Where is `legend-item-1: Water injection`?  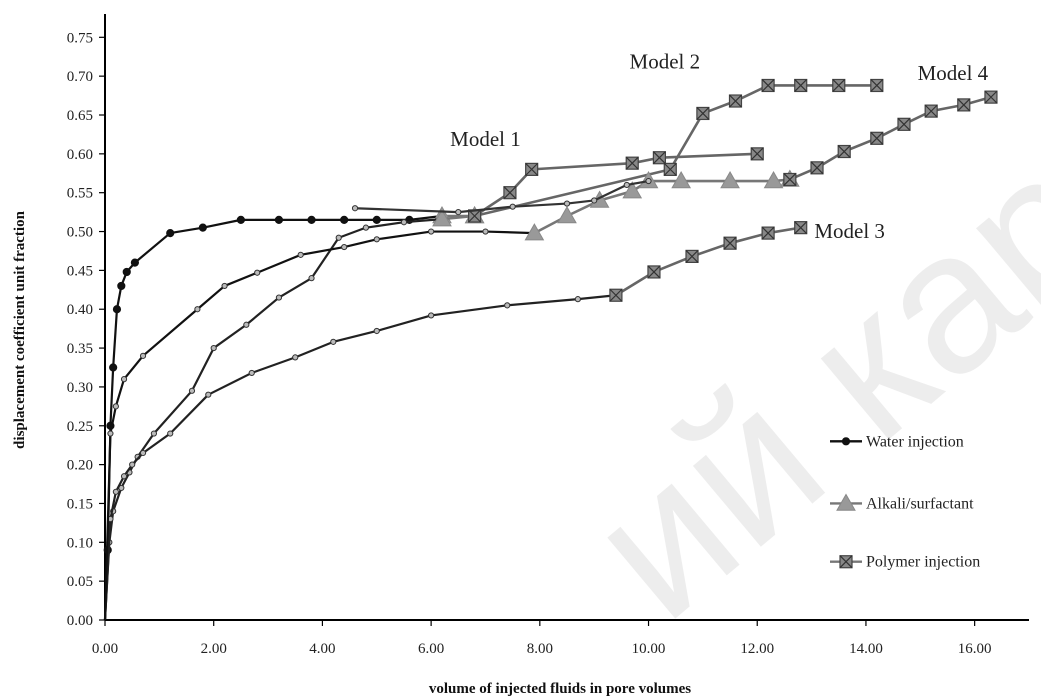 legend-item-1: Water injection is located at coordinates (897, 441).